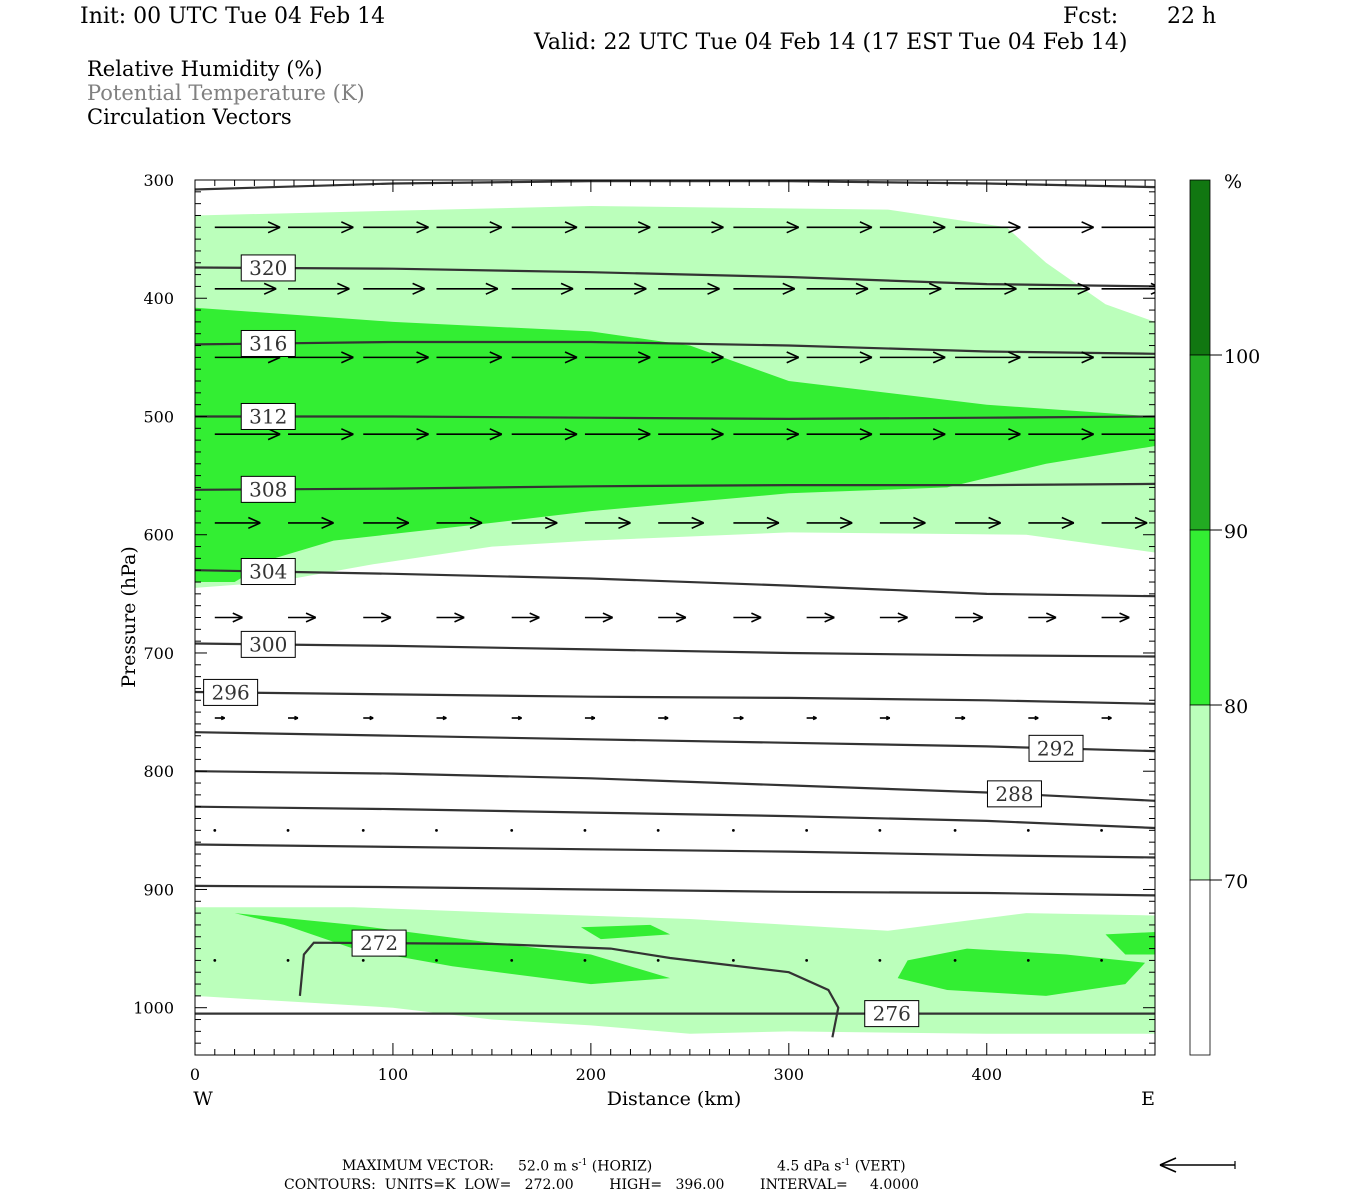 This screenshot has width=1350, height=1200. Describe the element at coordinates (158, 771) in the screenshot. I see `y-tick-label: 800` at that location.